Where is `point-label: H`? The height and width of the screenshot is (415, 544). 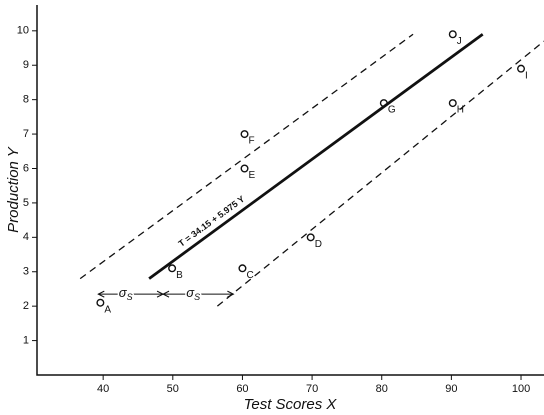 point-label: H is located at coordinates (460, 110).